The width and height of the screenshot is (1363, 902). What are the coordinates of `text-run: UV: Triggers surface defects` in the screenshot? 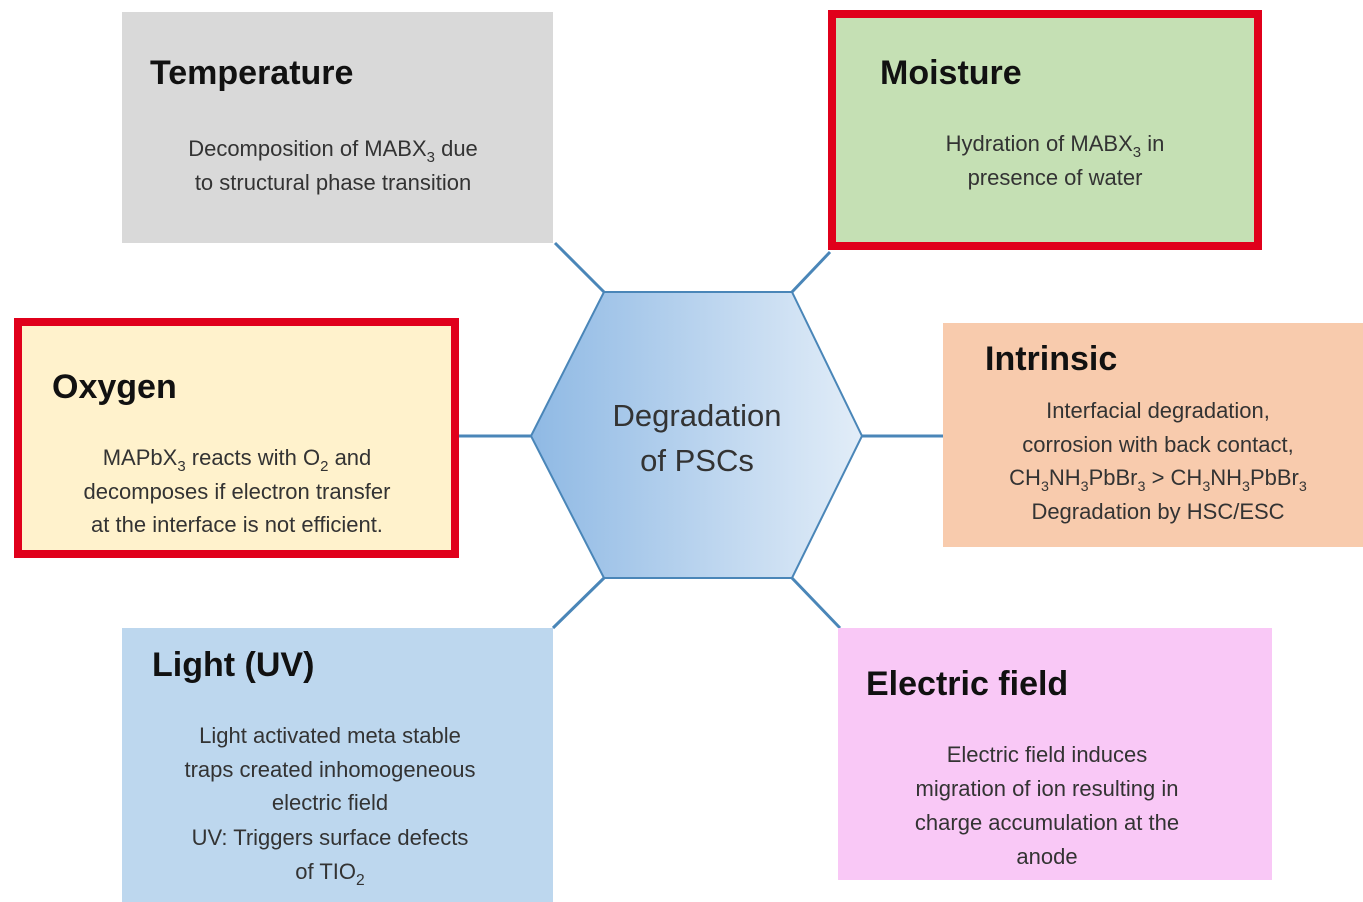 It's located at (330, 837).